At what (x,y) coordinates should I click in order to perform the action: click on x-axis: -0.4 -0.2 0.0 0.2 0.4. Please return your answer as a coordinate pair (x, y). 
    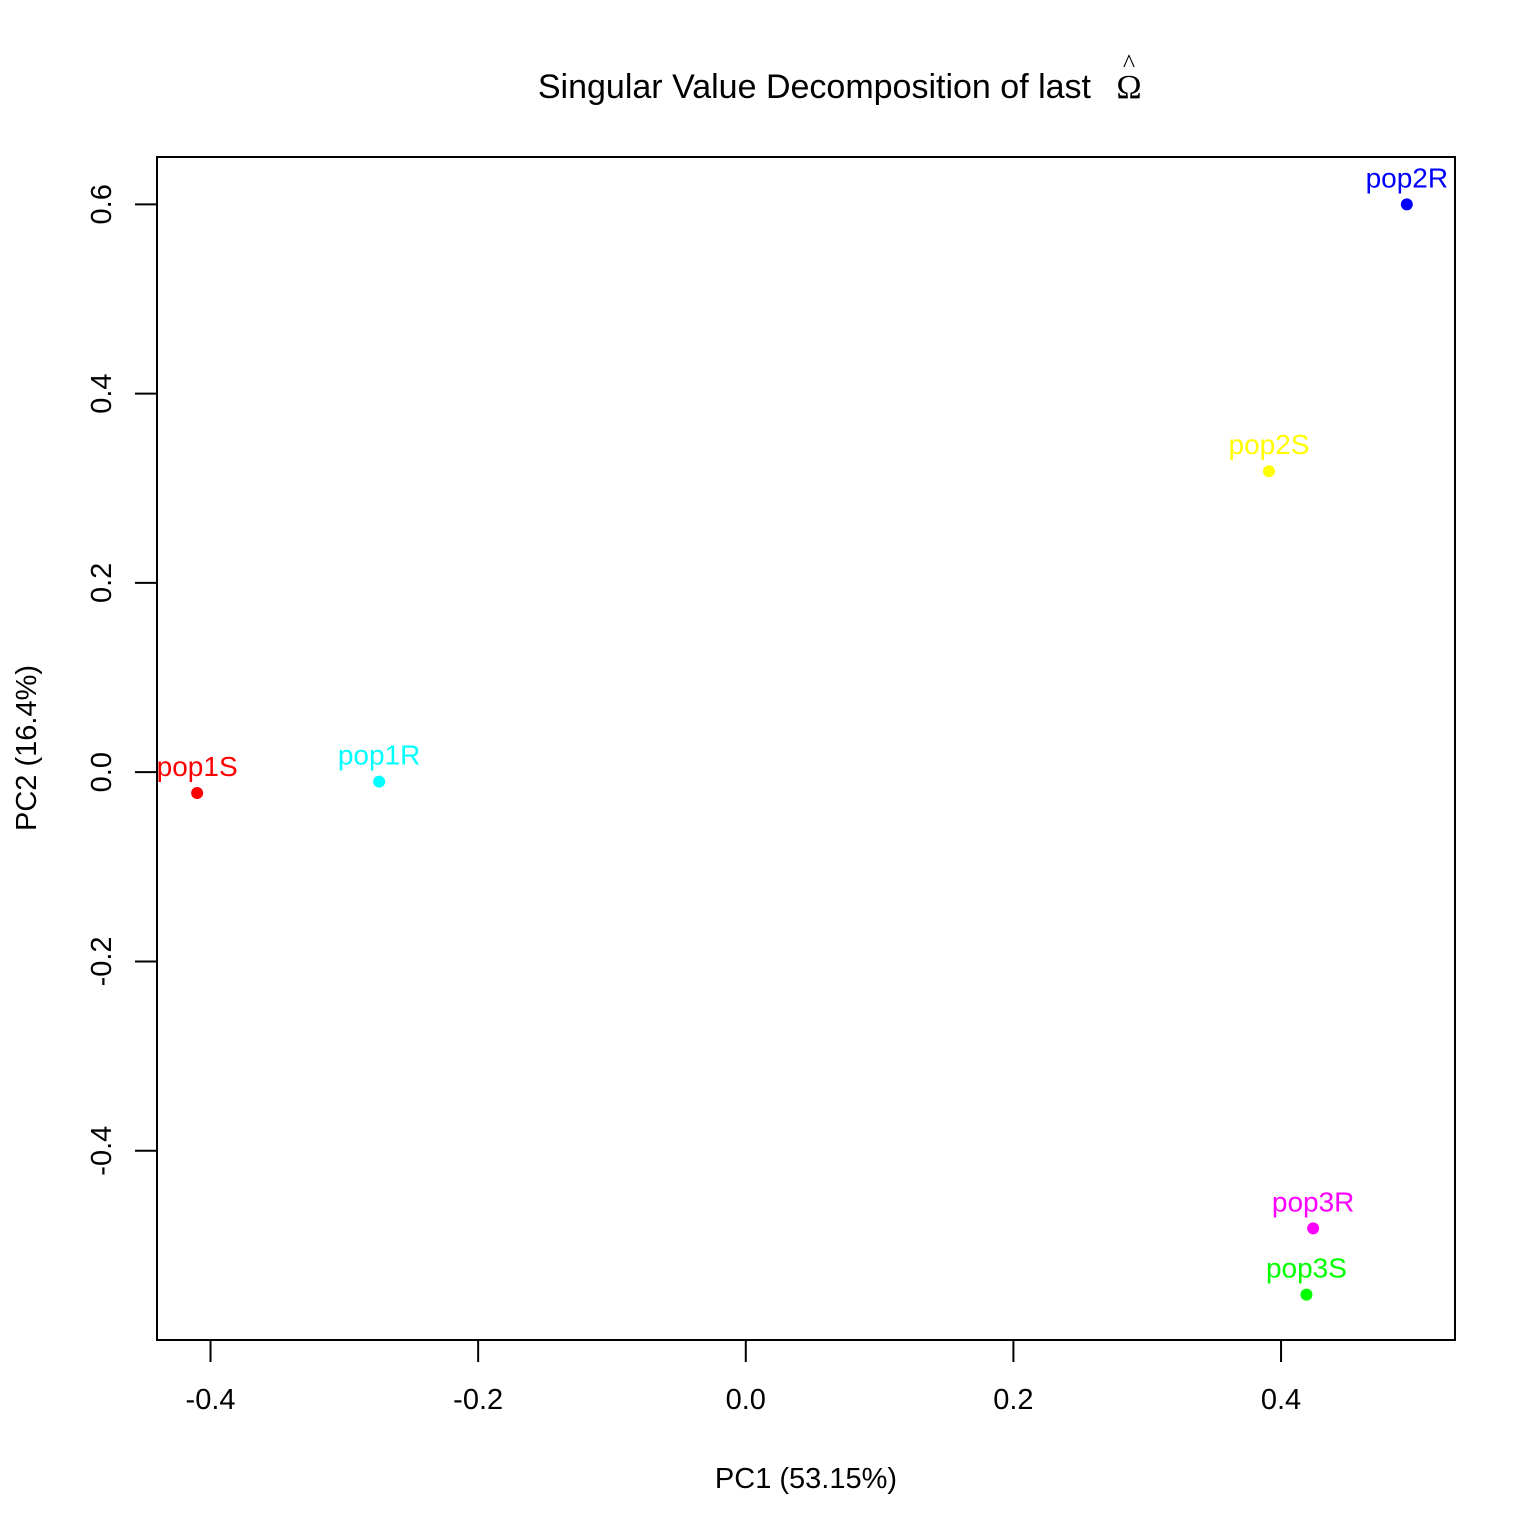
    Looking at the image, I should click on (743, 1377).